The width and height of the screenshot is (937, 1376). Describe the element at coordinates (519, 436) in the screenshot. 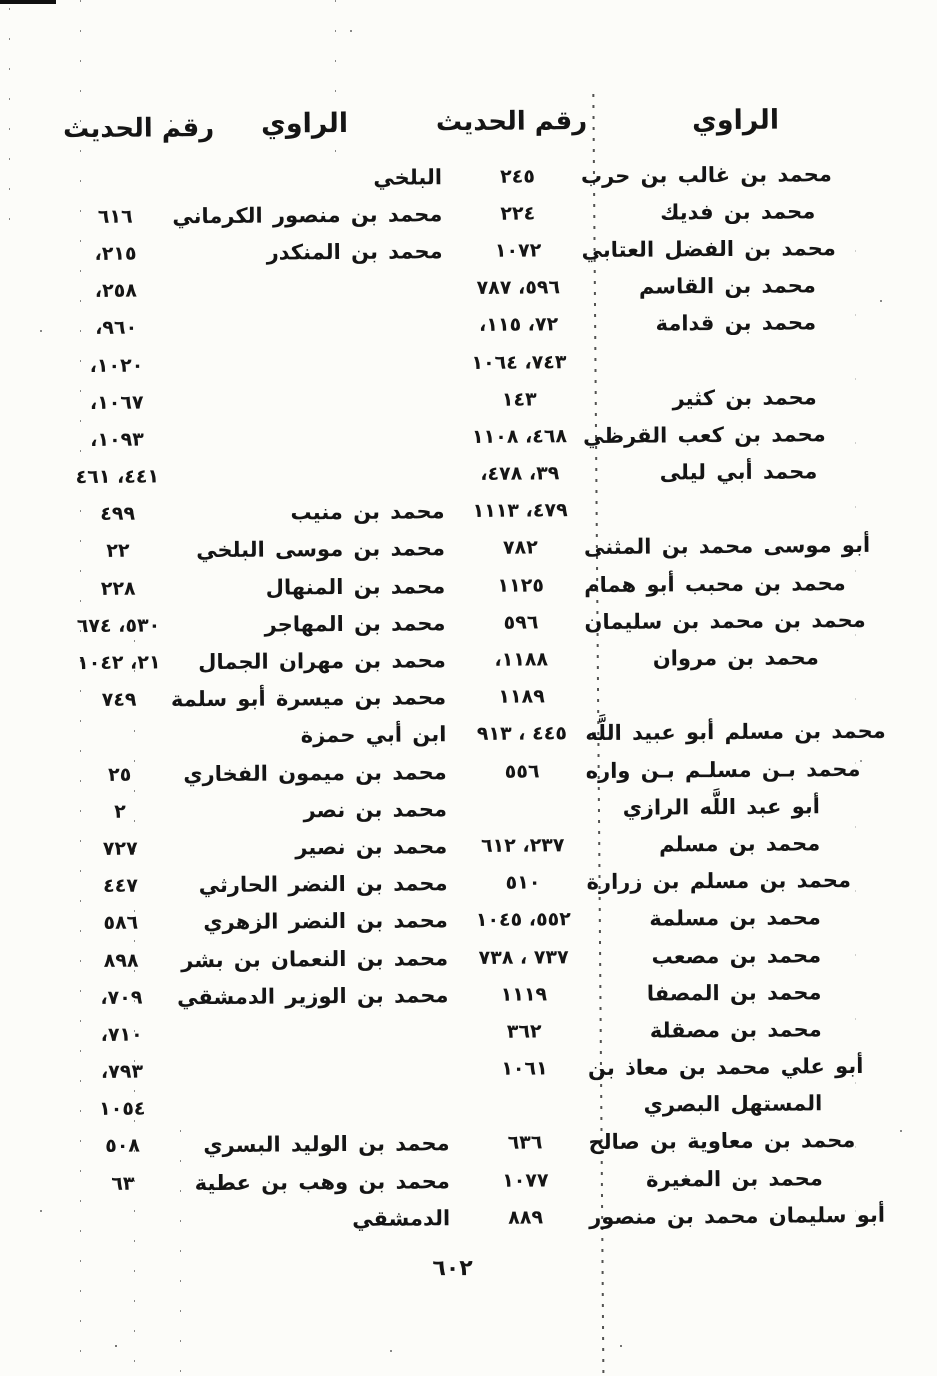

I see `right-hadith-number-cell: ٤٦٨، ١١٠٨` at that location.